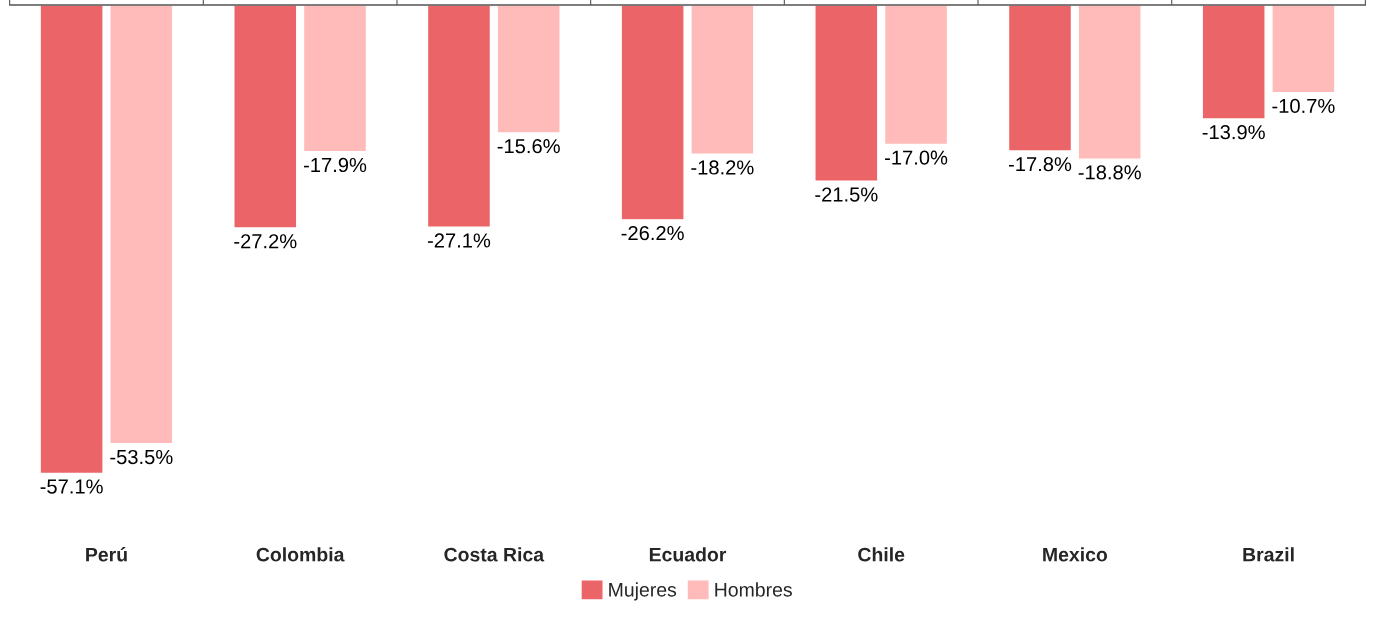 The height and width of the screenshot is (618, 1375). What do you see at coordinates (71, 486) in the screenshot?
I see `data-label: -57.1%` at bounding box center [71, 486].